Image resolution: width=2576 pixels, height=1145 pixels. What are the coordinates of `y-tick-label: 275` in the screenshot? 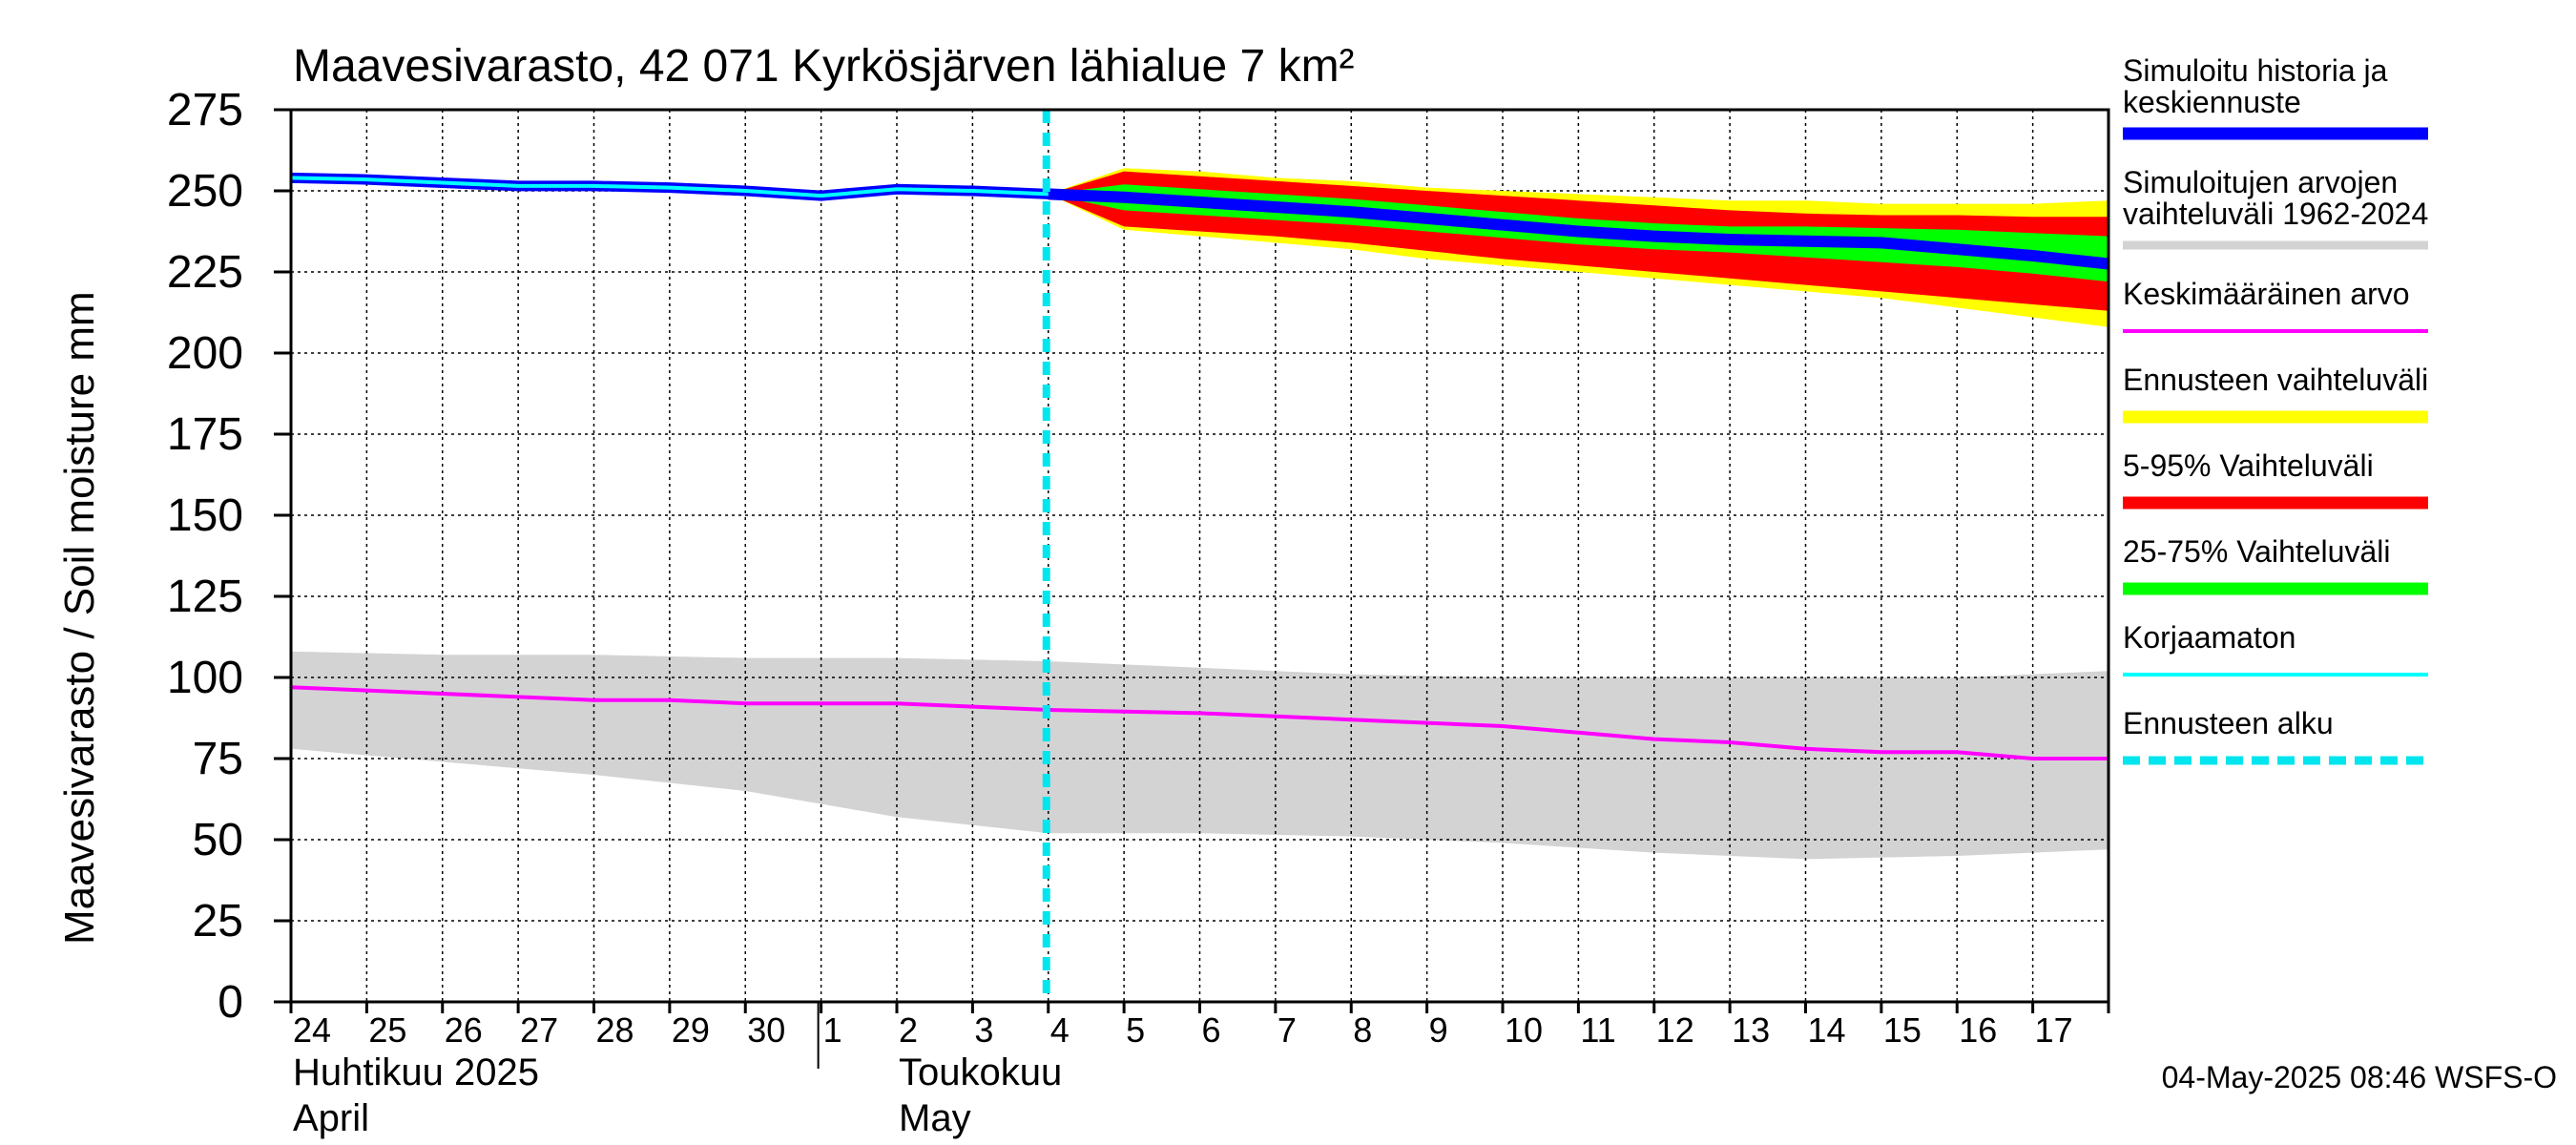 It's located at (205, 110).